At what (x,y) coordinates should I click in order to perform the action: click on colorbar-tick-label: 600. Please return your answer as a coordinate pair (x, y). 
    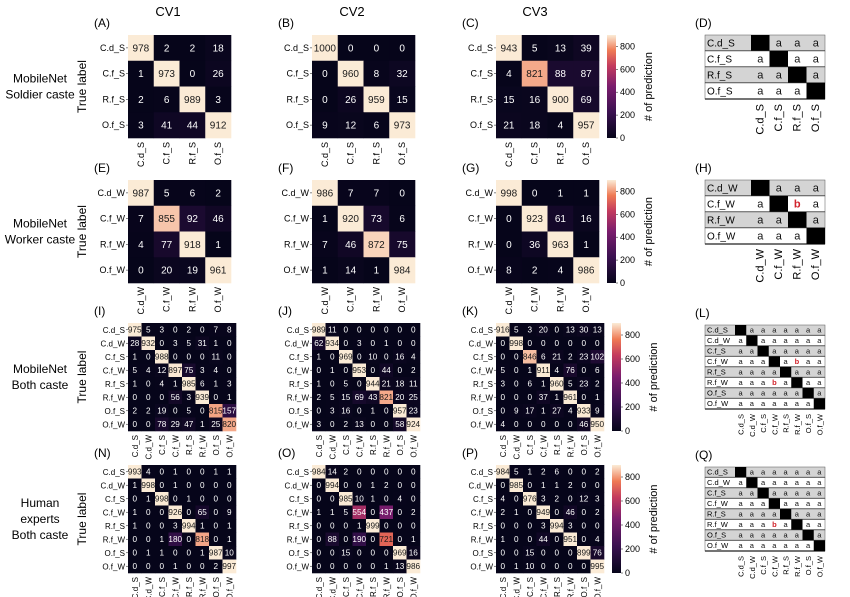
    Looking at the image, I should click on (632, 359).